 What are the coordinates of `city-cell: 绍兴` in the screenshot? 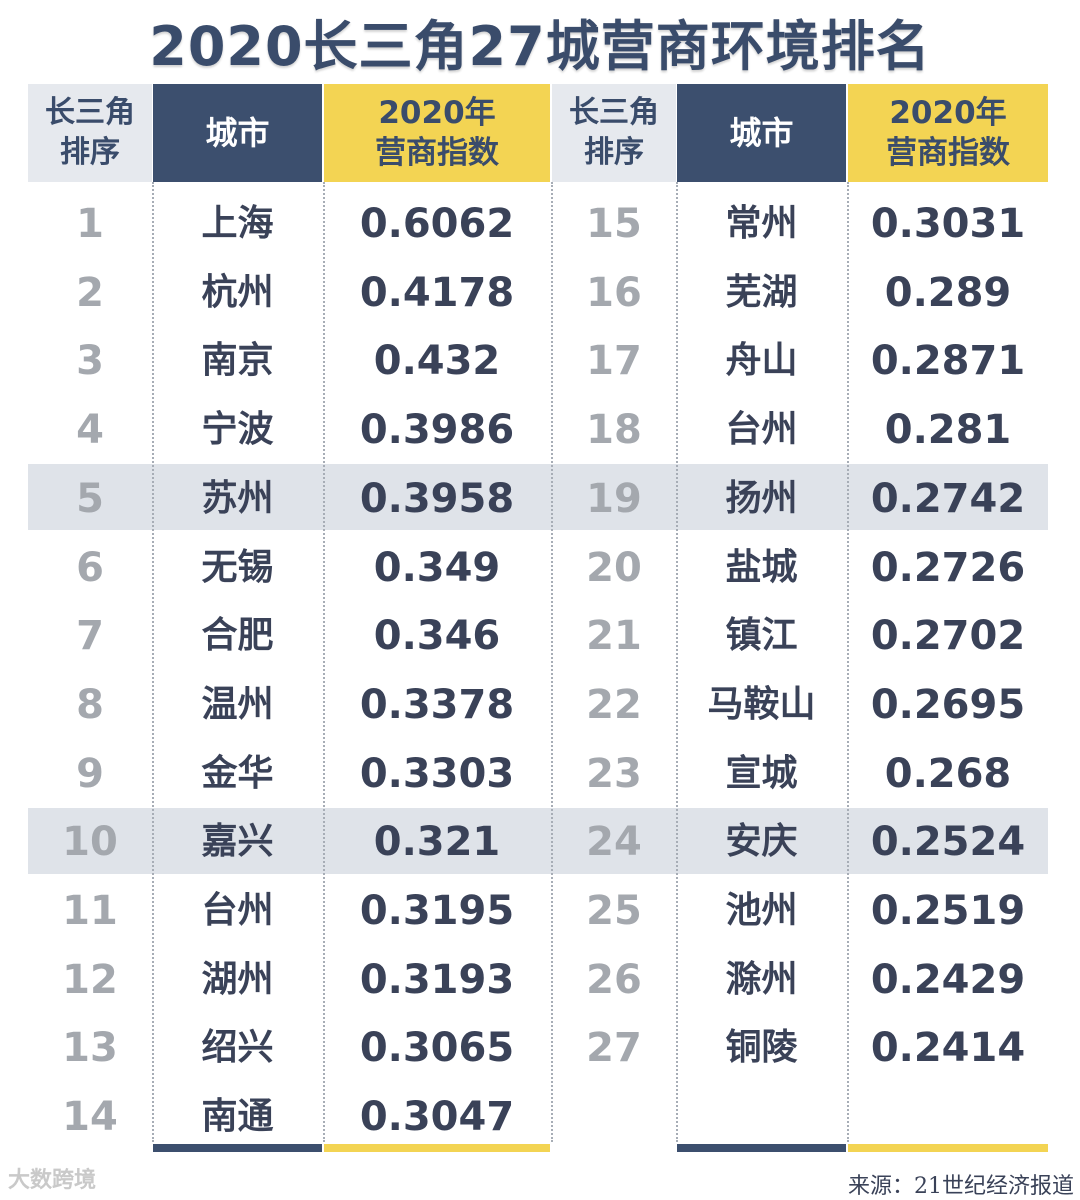 It's located at (237, 1047).